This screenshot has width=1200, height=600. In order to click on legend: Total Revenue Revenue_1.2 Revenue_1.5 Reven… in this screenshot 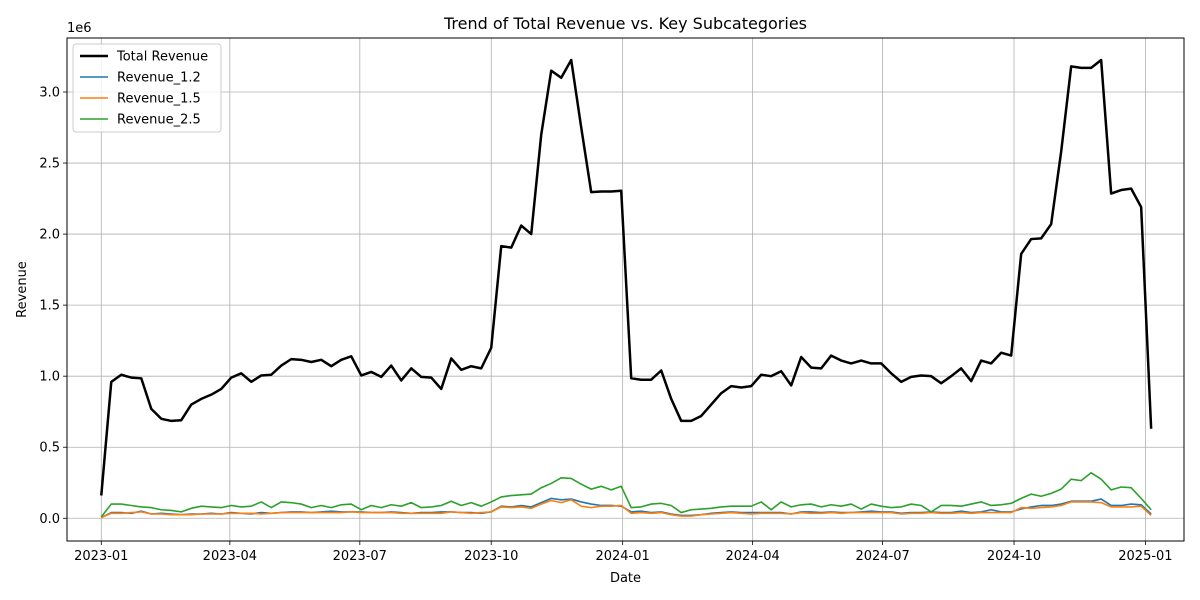, I will do `click(147, 88)`.